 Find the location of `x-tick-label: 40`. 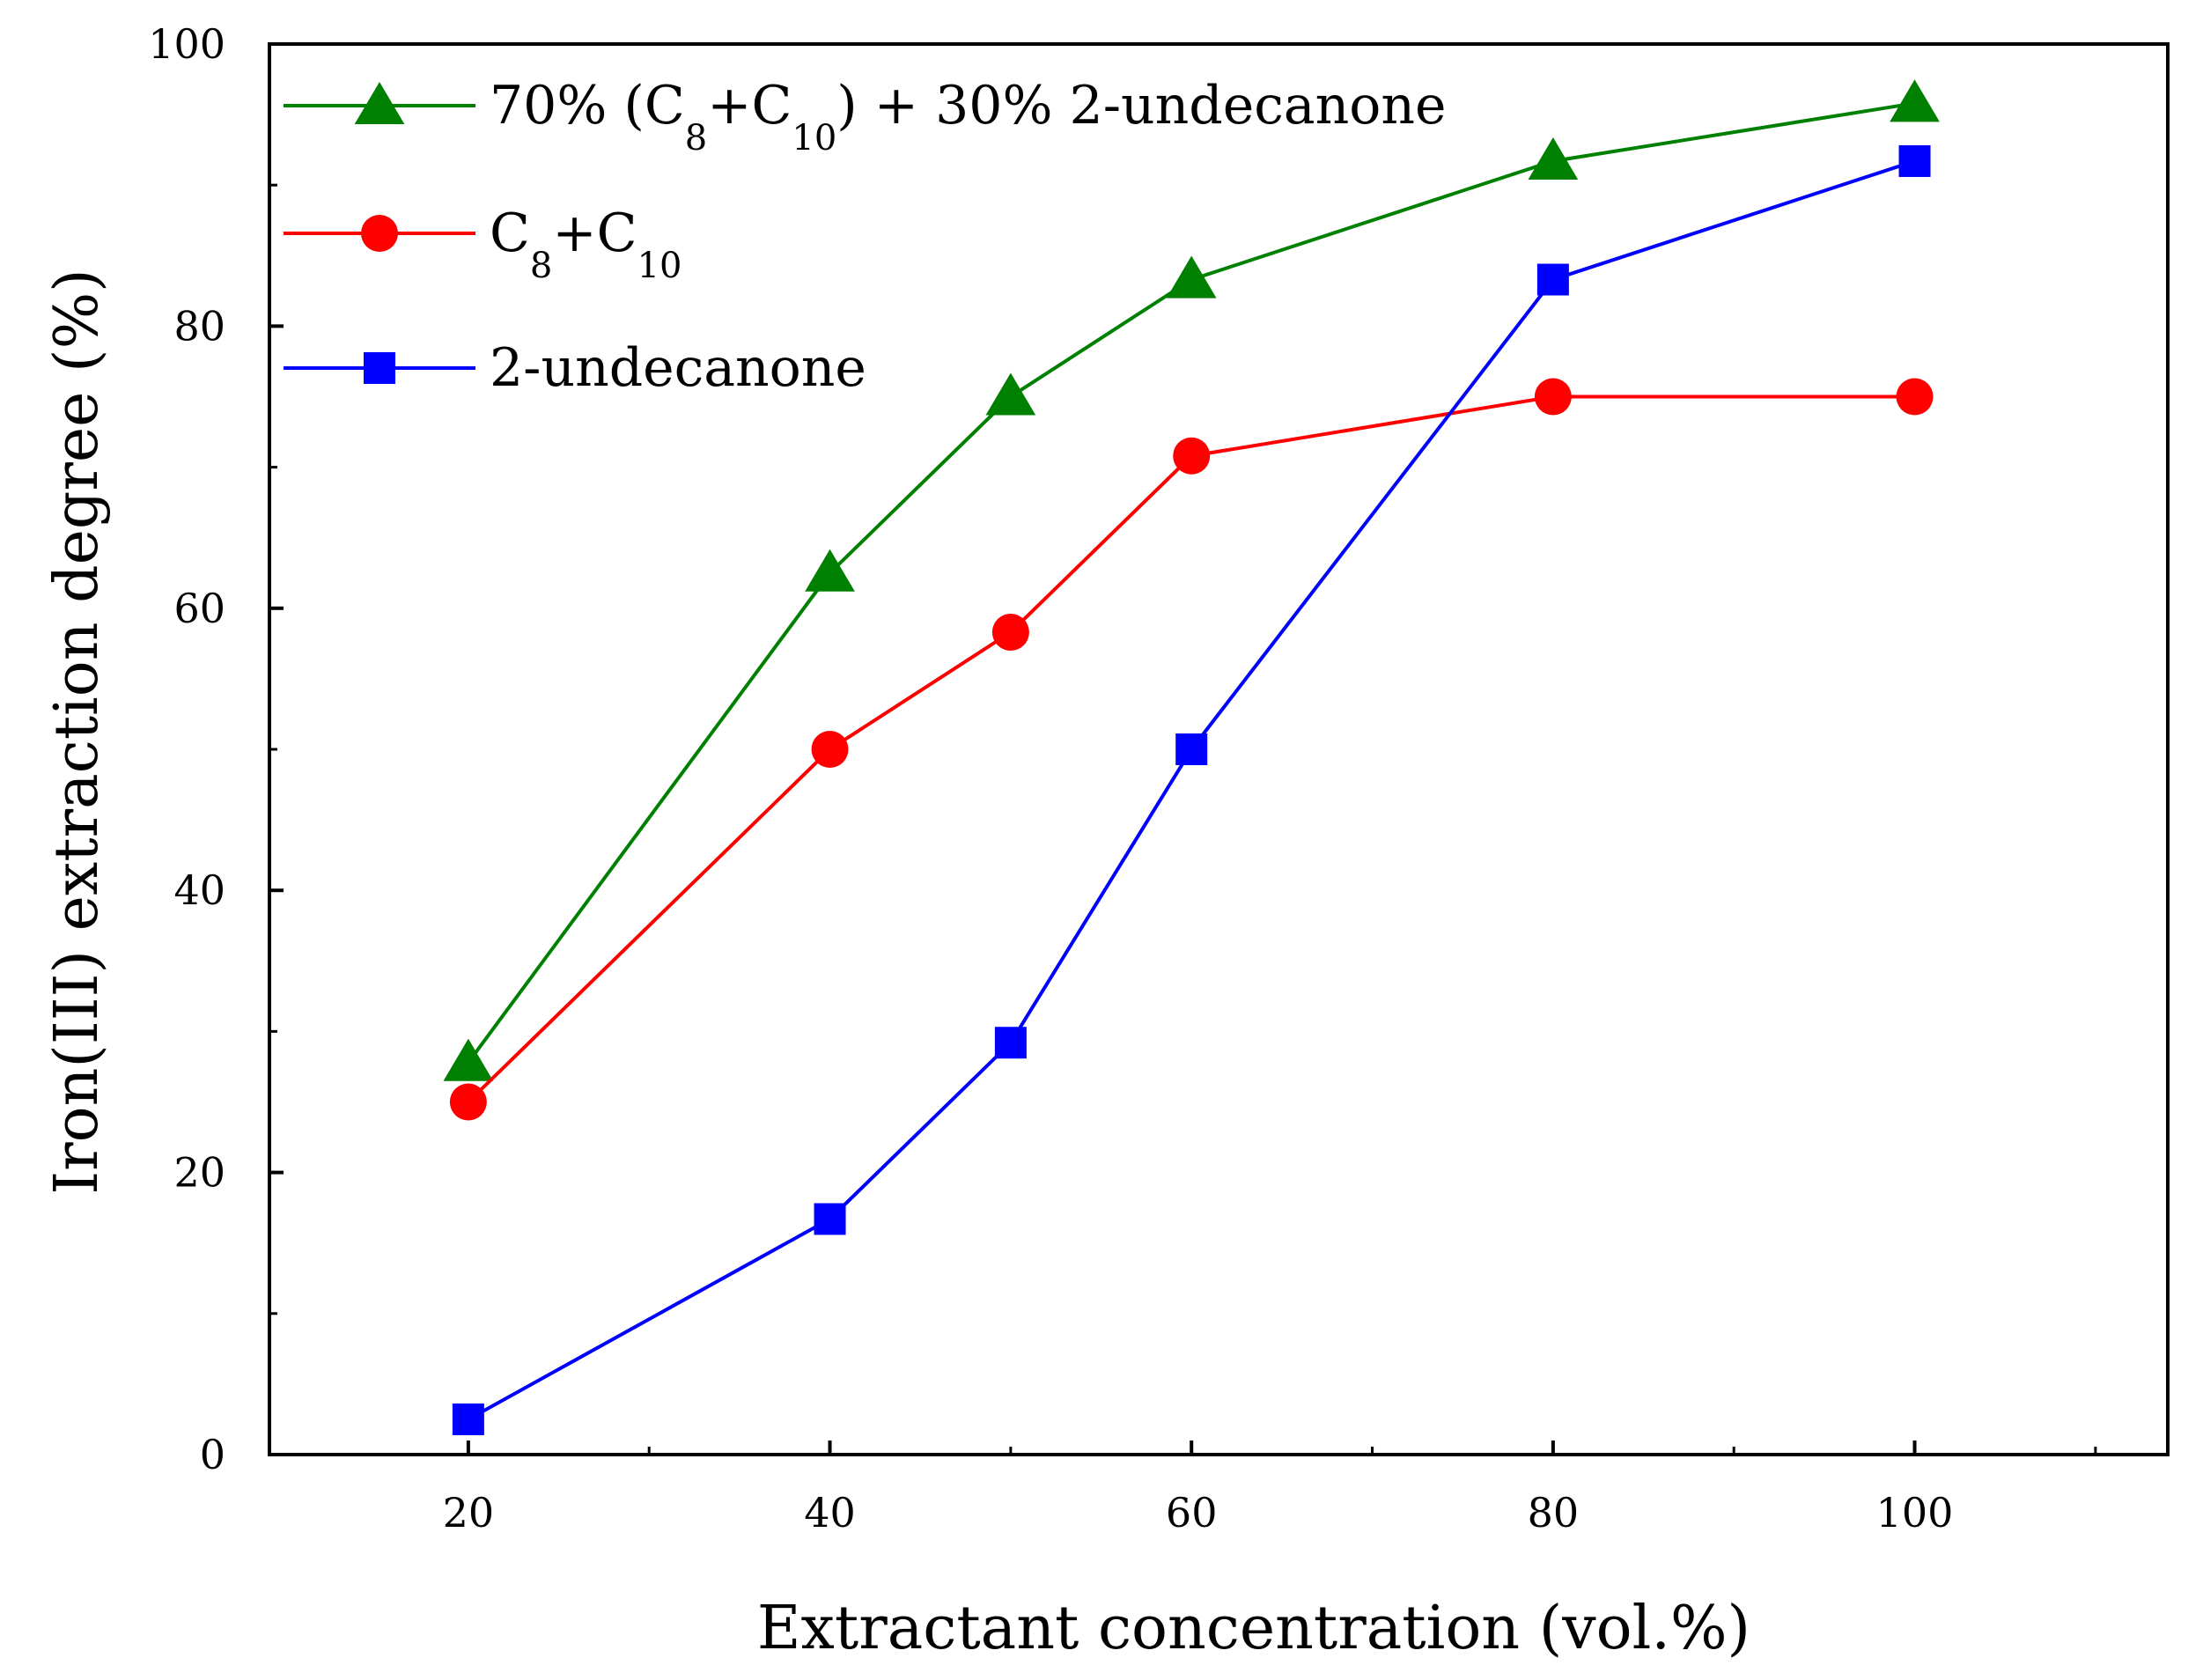

x-tick-label: 40 is located at coordinates (830, 1512).